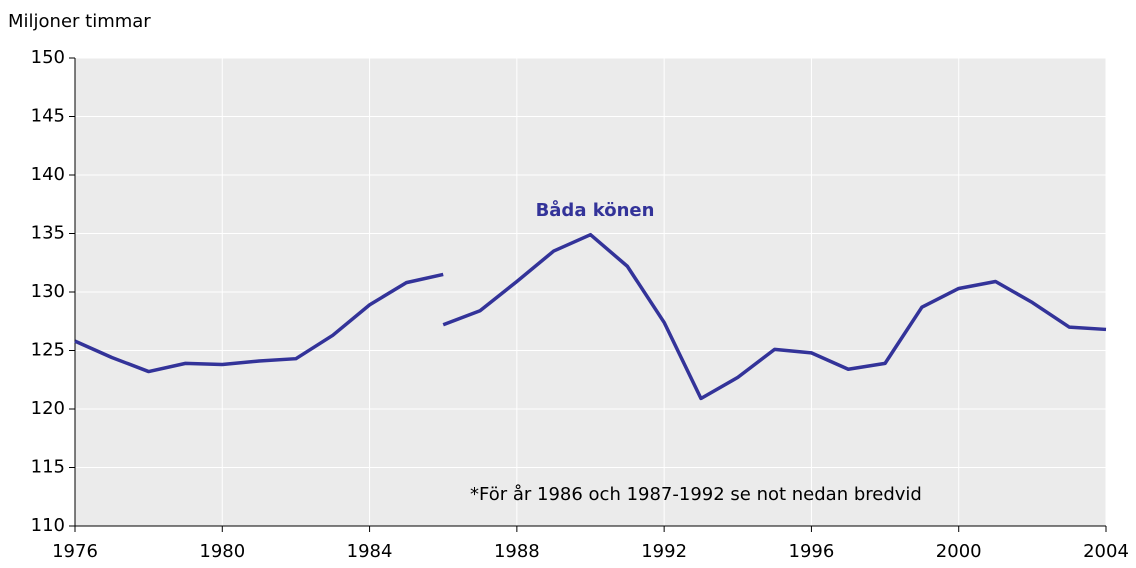 The width and height of the screenshot is (1136, 568). I want to click on y-tick-label: 135, so click(48, 233).